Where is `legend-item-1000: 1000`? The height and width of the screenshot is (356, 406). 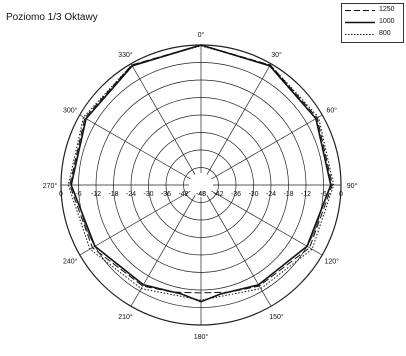 legend-item-1000: 1000 is located at coordinates (375, 22).